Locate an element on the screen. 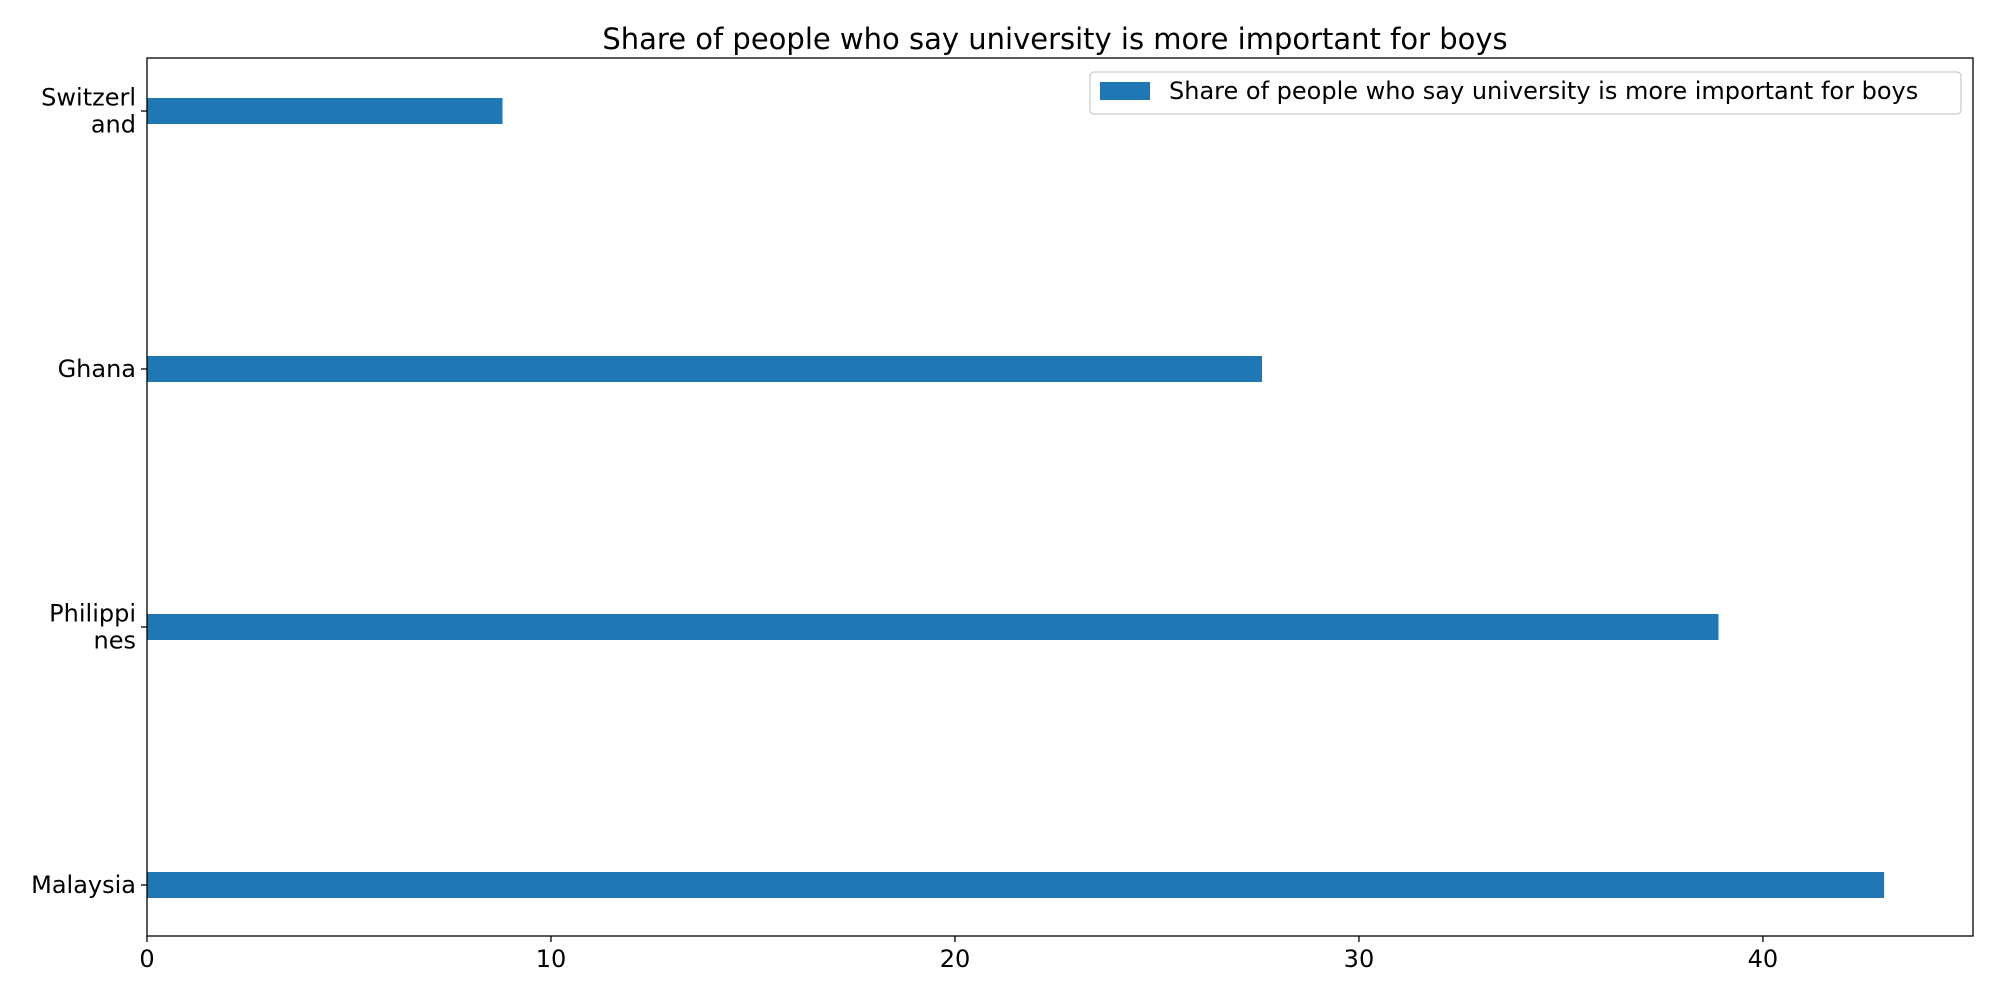  y-tick-label-line: Philippi is located at coordinates (92, 614).